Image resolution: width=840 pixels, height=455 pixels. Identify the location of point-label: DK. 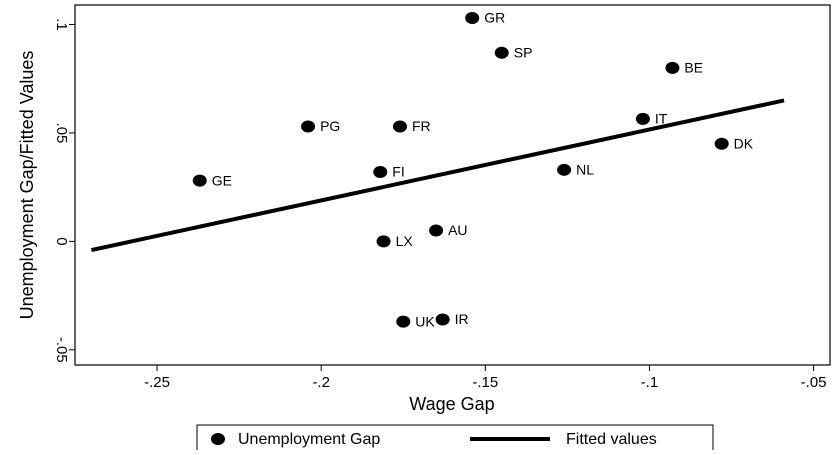
(744, 143).